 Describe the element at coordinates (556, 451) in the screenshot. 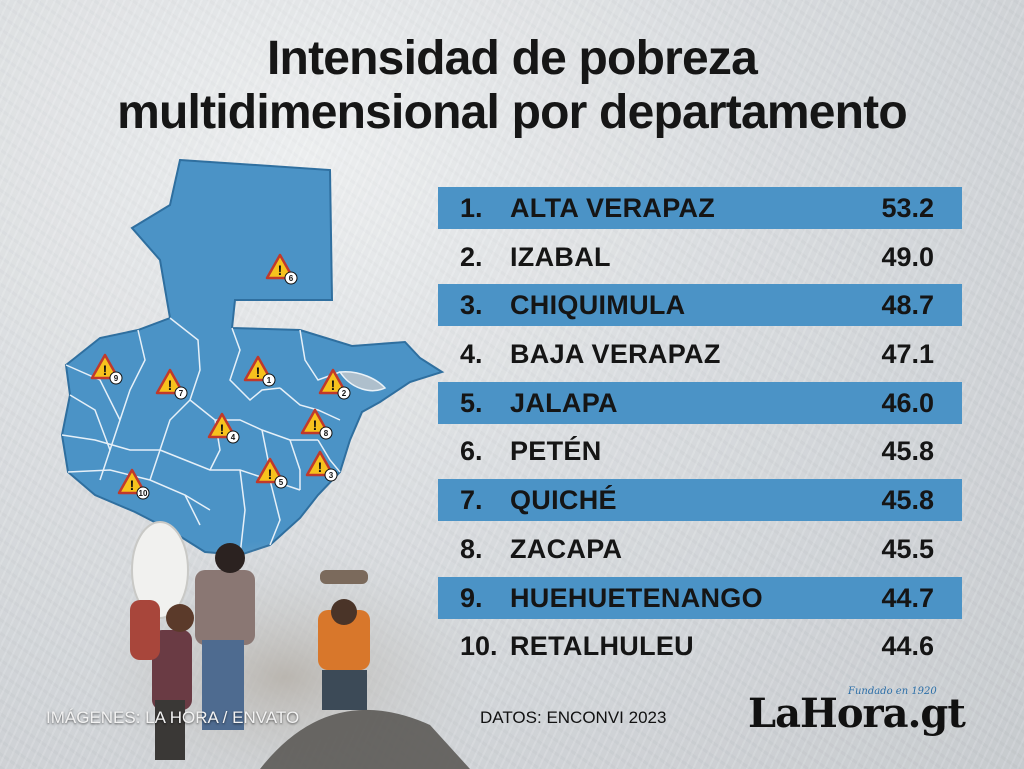

I see `department-name: PETÉN` at that location.